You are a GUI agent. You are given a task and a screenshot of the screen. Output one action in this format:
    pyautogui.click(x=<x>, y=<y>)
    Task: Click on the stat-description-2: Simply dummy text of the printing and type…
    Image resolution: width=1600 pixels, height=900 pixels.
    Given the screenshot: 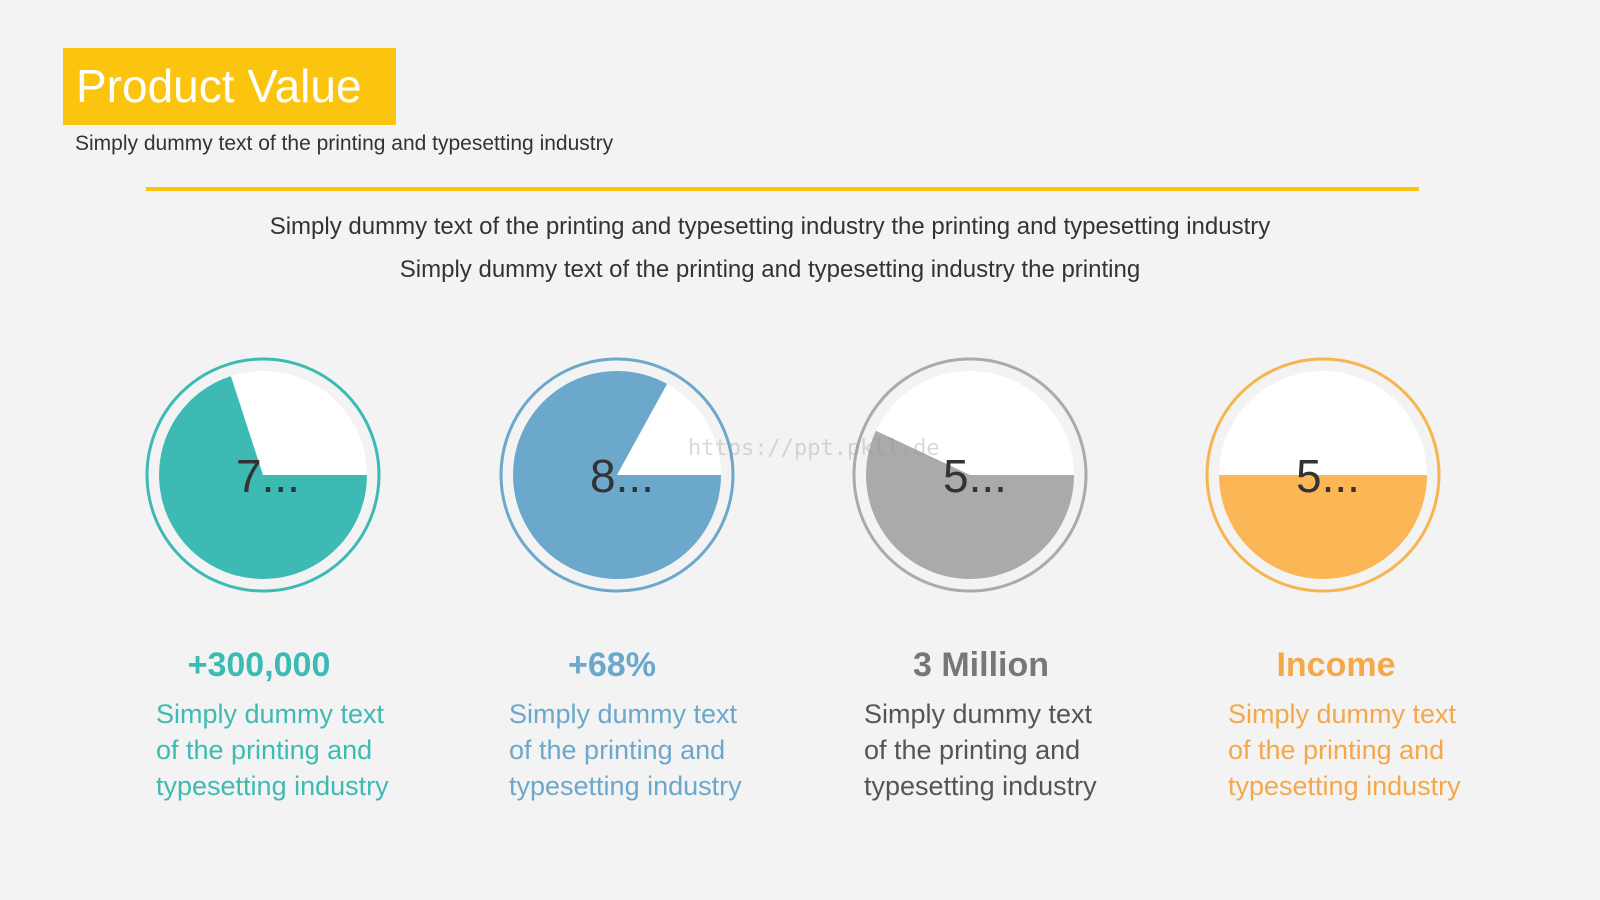 What is the action you would take?
    pyautogui.click(x=639, y=750)
    